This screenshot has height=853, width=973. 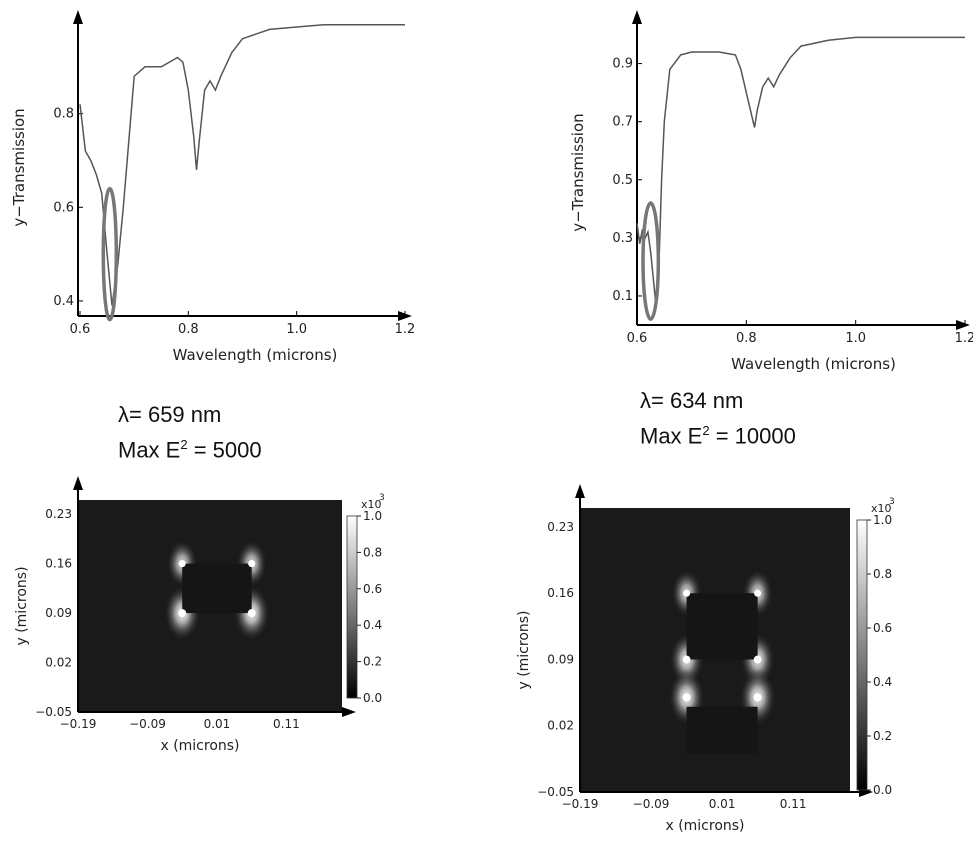 I want to click on field-left-colorbar-exponent: 3, so click(x=382, y=498).